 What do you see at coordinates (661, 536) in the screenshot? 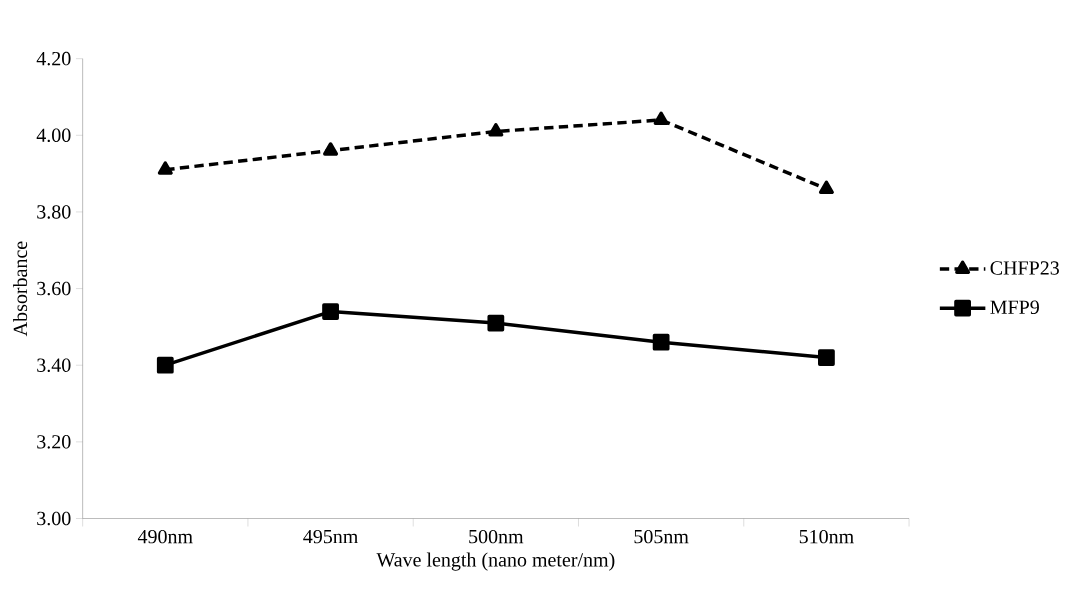
I see `x-tick-label: 505nm` at bounding box center [661, 536].